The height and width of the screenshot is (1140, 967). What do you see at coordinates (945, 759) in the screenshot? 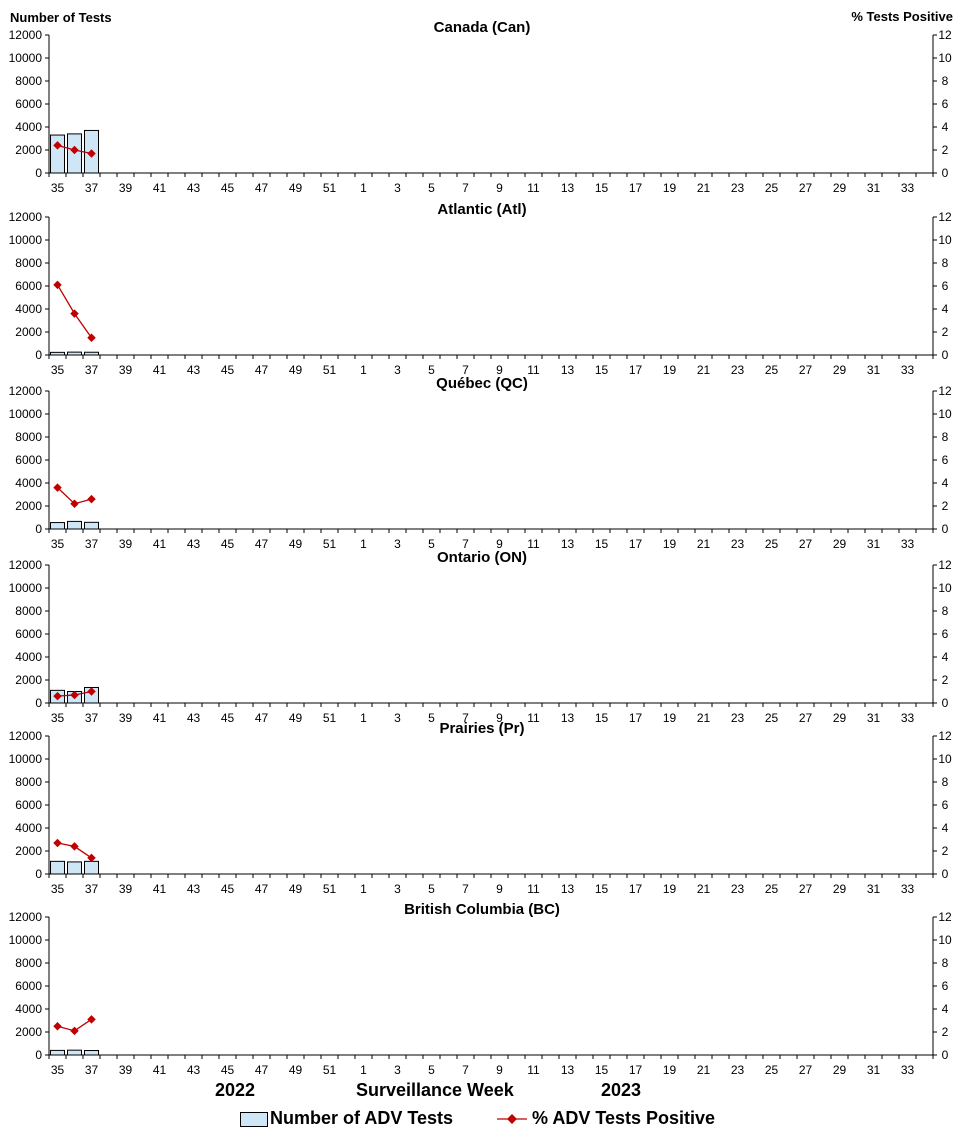
I see `right-tick-label: 10` at bounding box center [945, 759].